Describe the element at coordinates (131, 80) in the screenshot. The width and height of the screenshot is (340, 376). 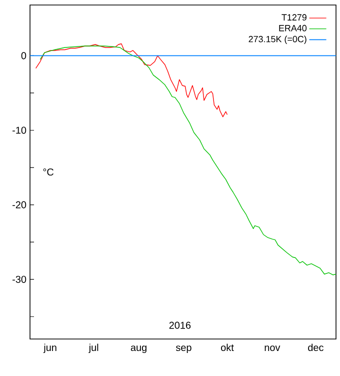
I see `line-series` at that location.